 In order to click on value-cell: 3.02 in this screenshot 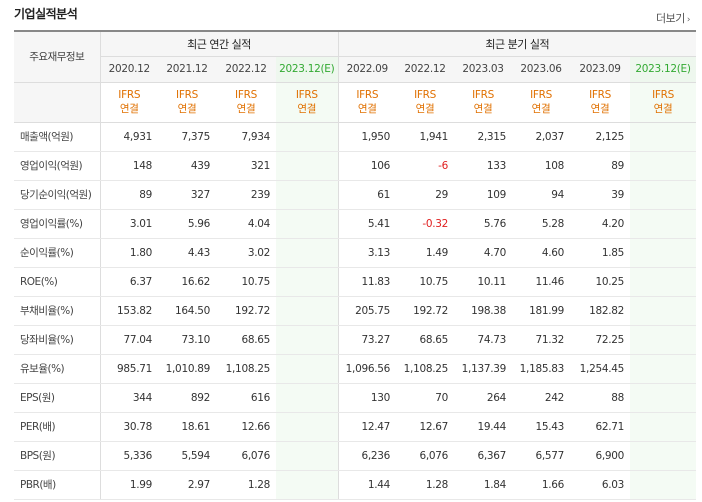, I will do `click(246, 253)`.